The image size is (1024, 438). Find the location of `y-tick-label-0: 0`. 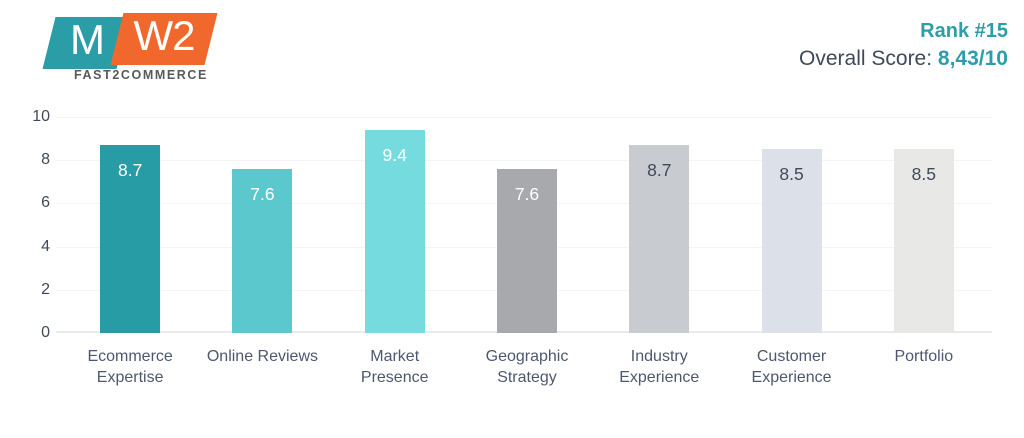

y-tick-label-0: 0 is located at coordinates (45, 332).